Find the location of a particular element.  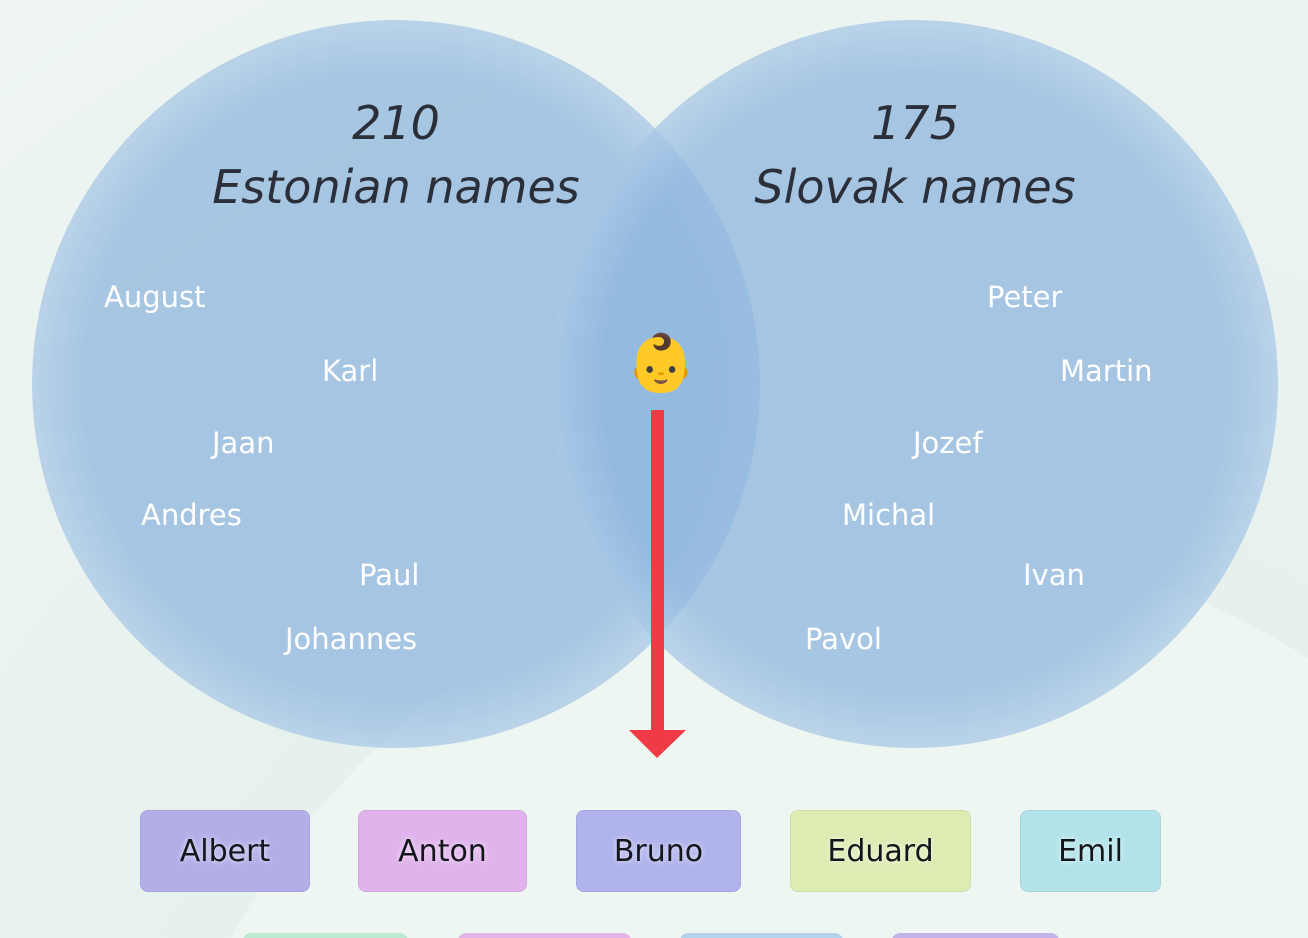

right-label: Slovak names is located at coordinates (915, 187).